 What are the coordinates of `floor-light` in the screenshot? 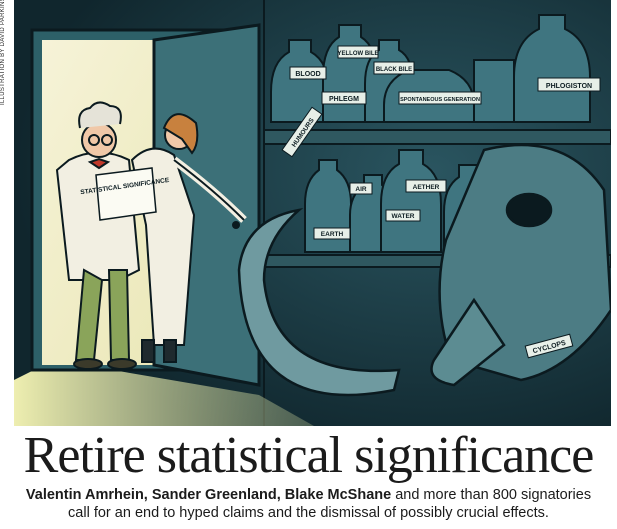 It's located at (164, 393).